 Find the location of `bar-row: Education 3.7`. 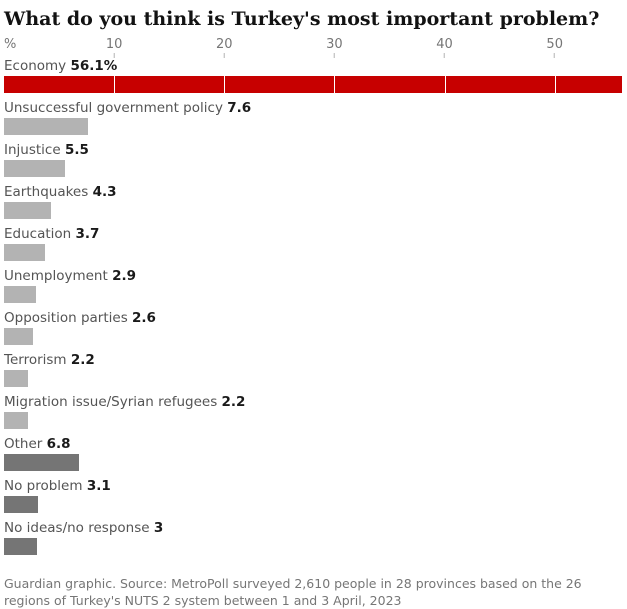

bar-row: Education 3.7 is located at coordinates (313, 247).